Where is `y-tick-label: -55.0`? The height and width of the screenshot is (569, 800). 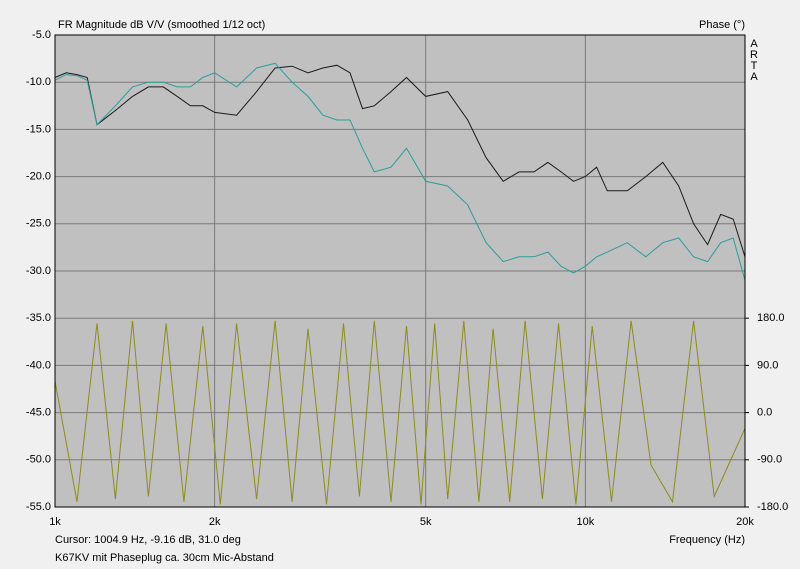 y-tick-label: -55.0 is located at coordinates (38, 507).